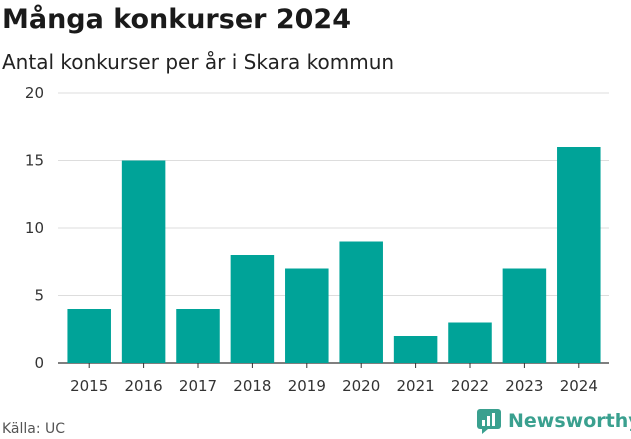 The image size is (631, 439). What do you see at coordinates (198, 336) in the screenshot?
I see `bar-2017` at bounding box center [198, 336].